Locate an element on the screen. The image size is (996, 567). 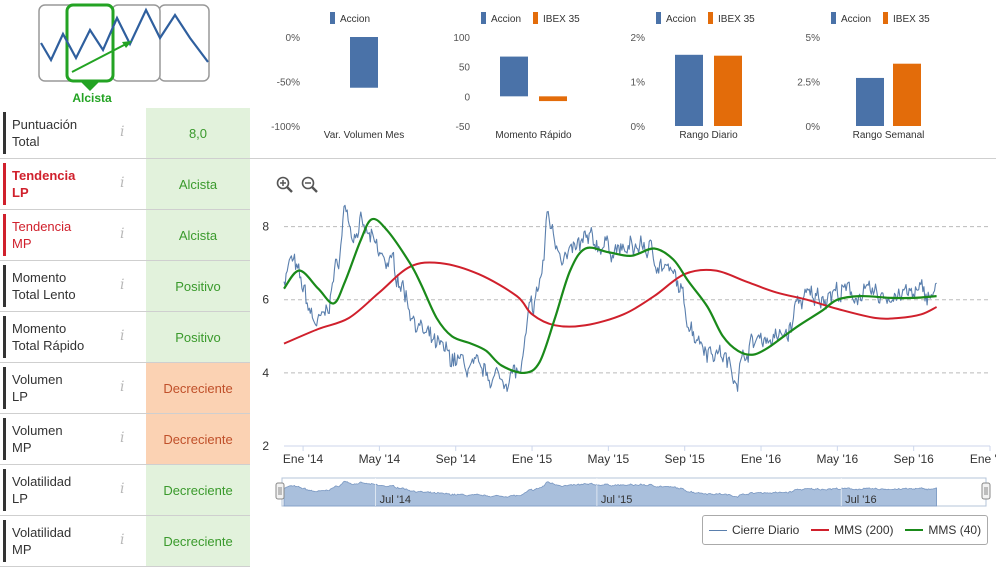
x-tick-label: Sep '14 is located at coordinates (456, 459).